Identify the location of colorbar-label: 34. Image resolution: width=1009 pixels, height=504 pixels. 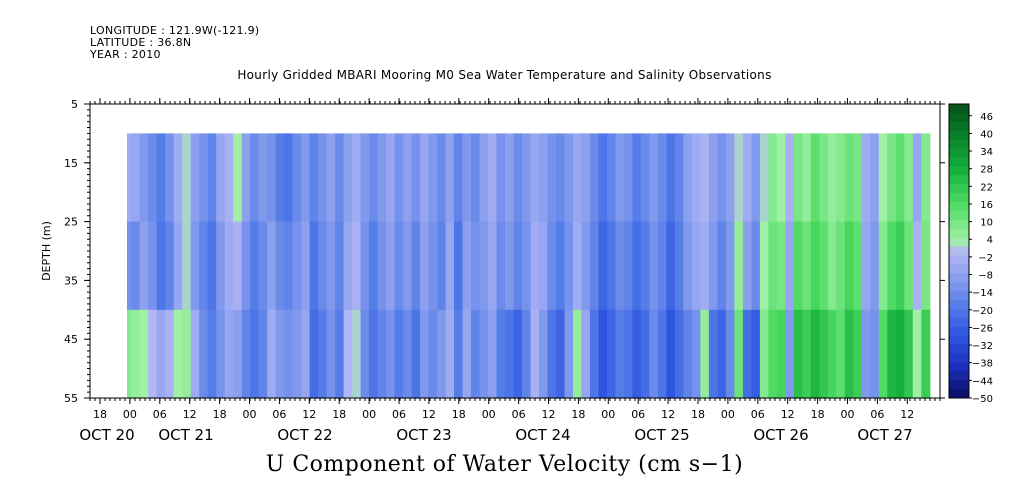
(986, 152).